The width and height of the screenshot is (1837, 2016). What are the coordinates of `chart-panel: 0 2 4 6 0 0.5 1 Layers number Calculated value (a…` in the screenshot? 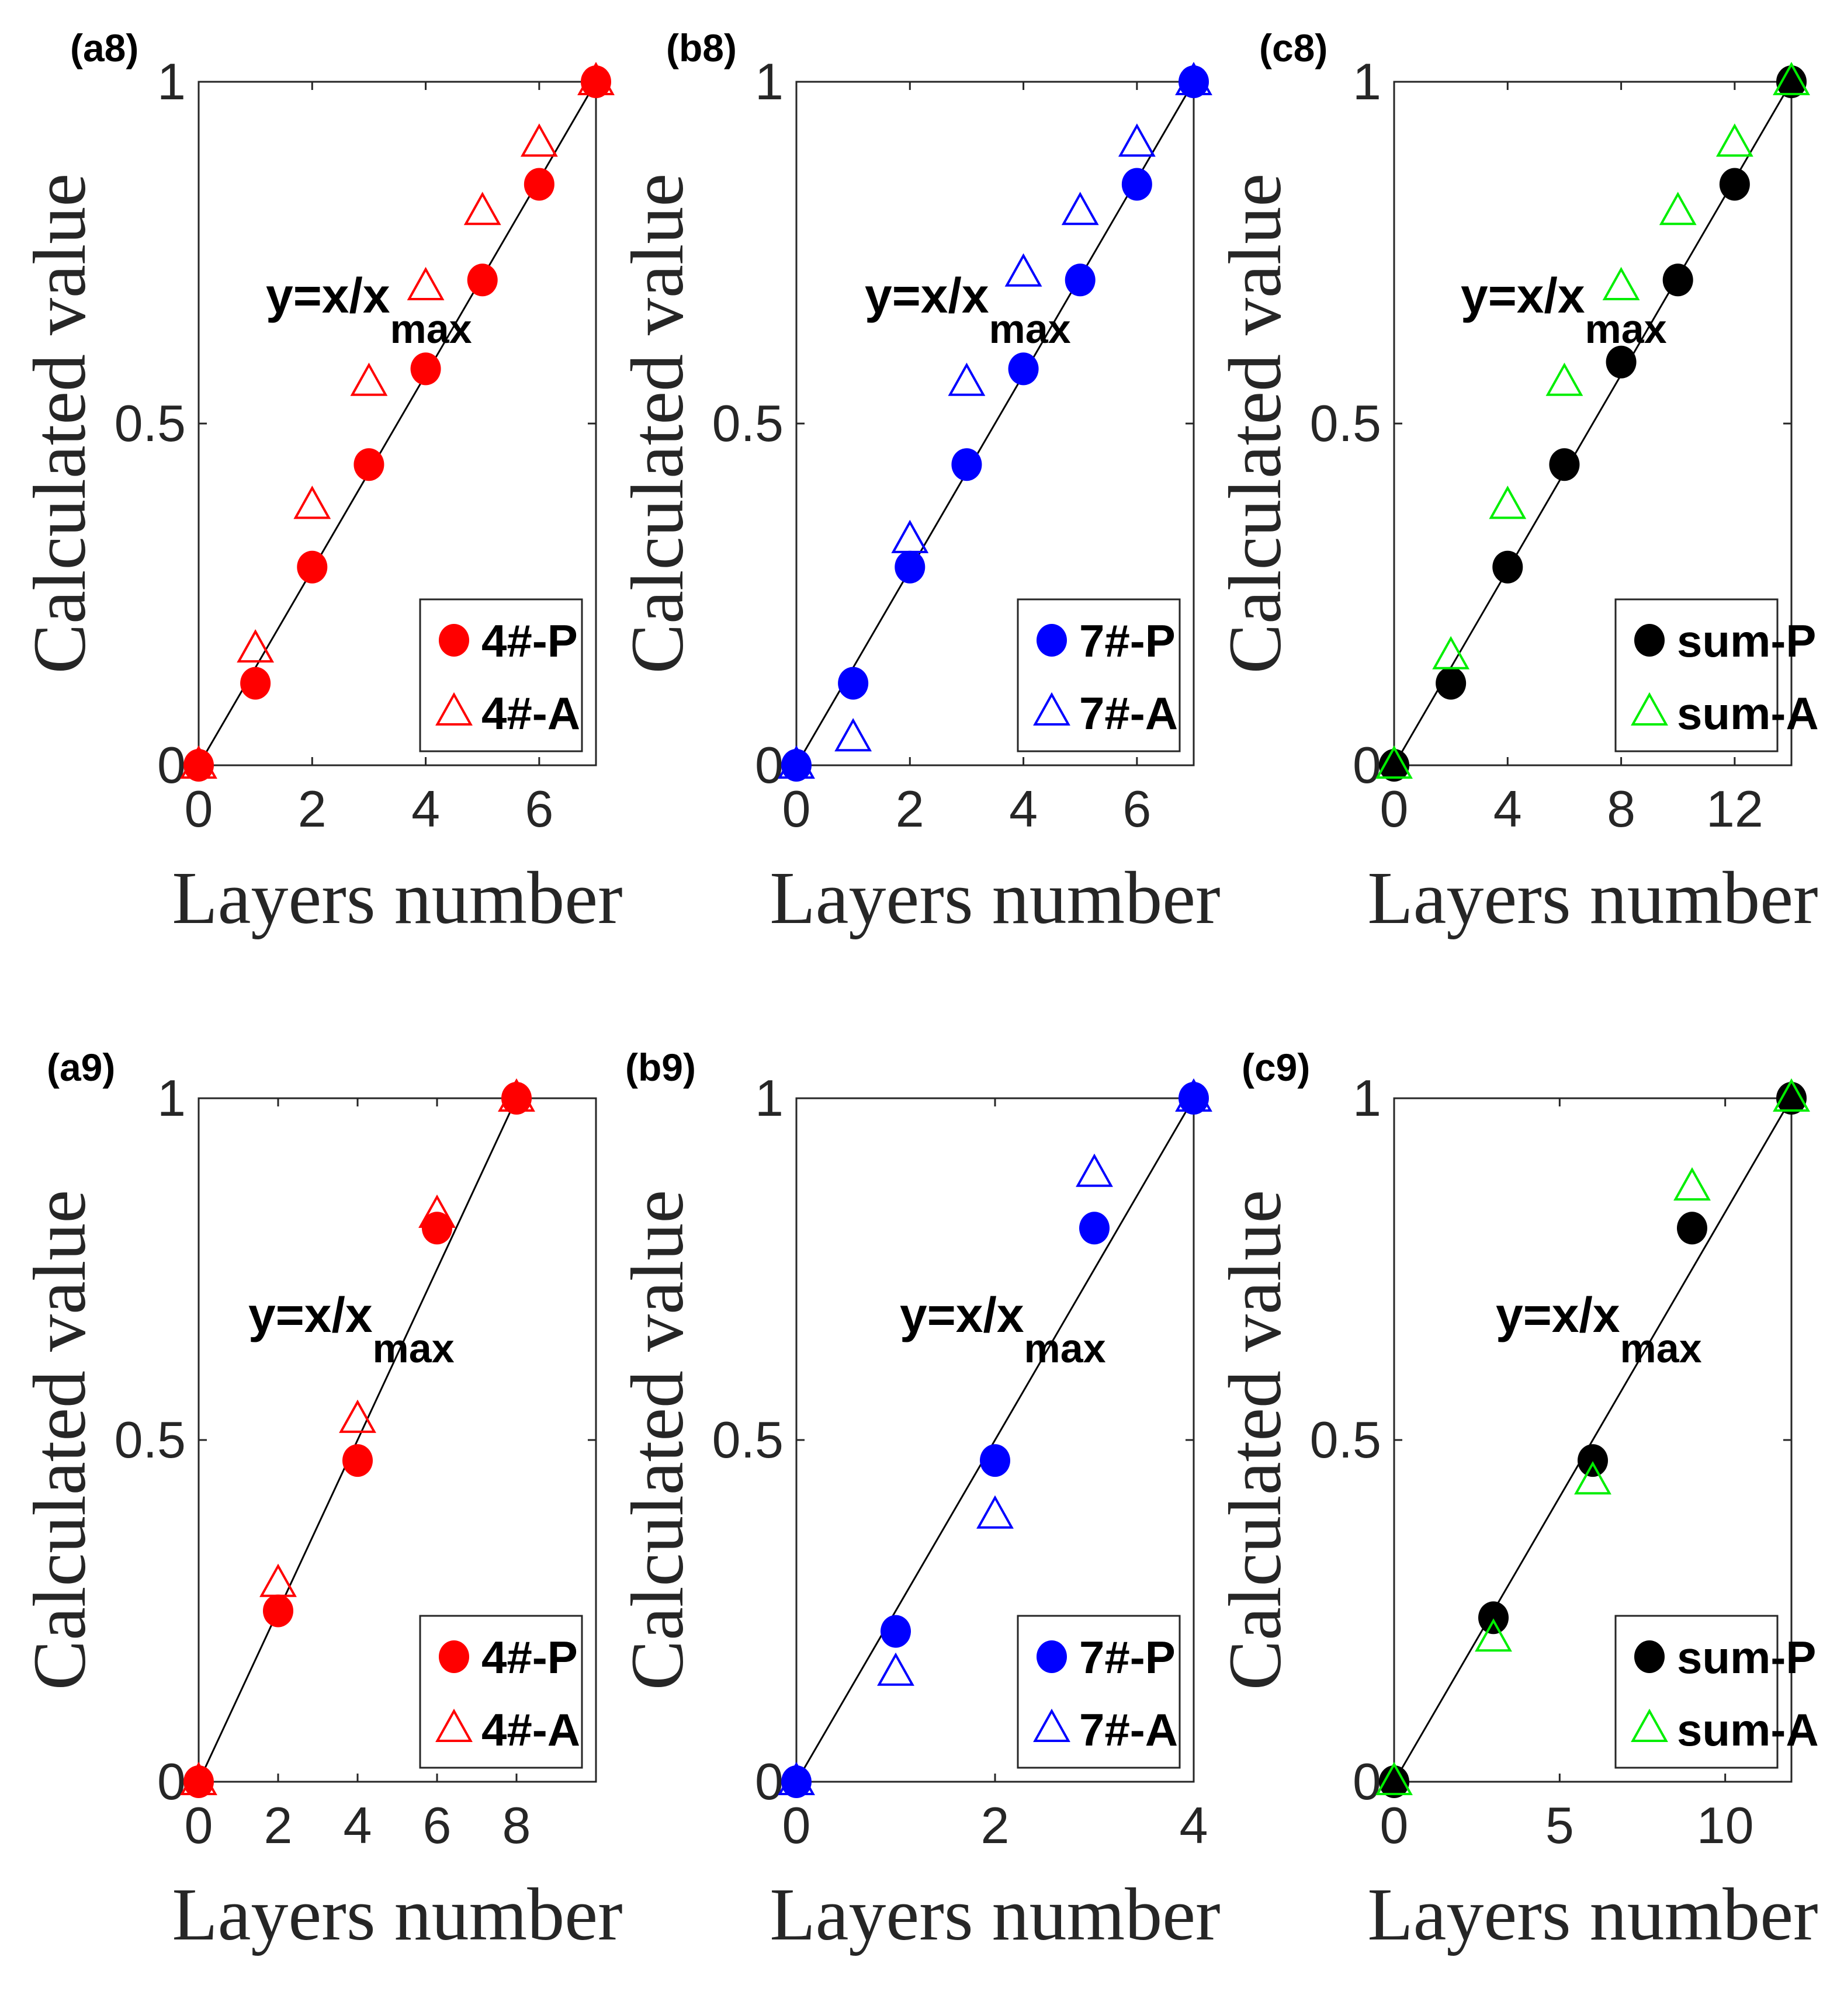 It's located at (320, 482).